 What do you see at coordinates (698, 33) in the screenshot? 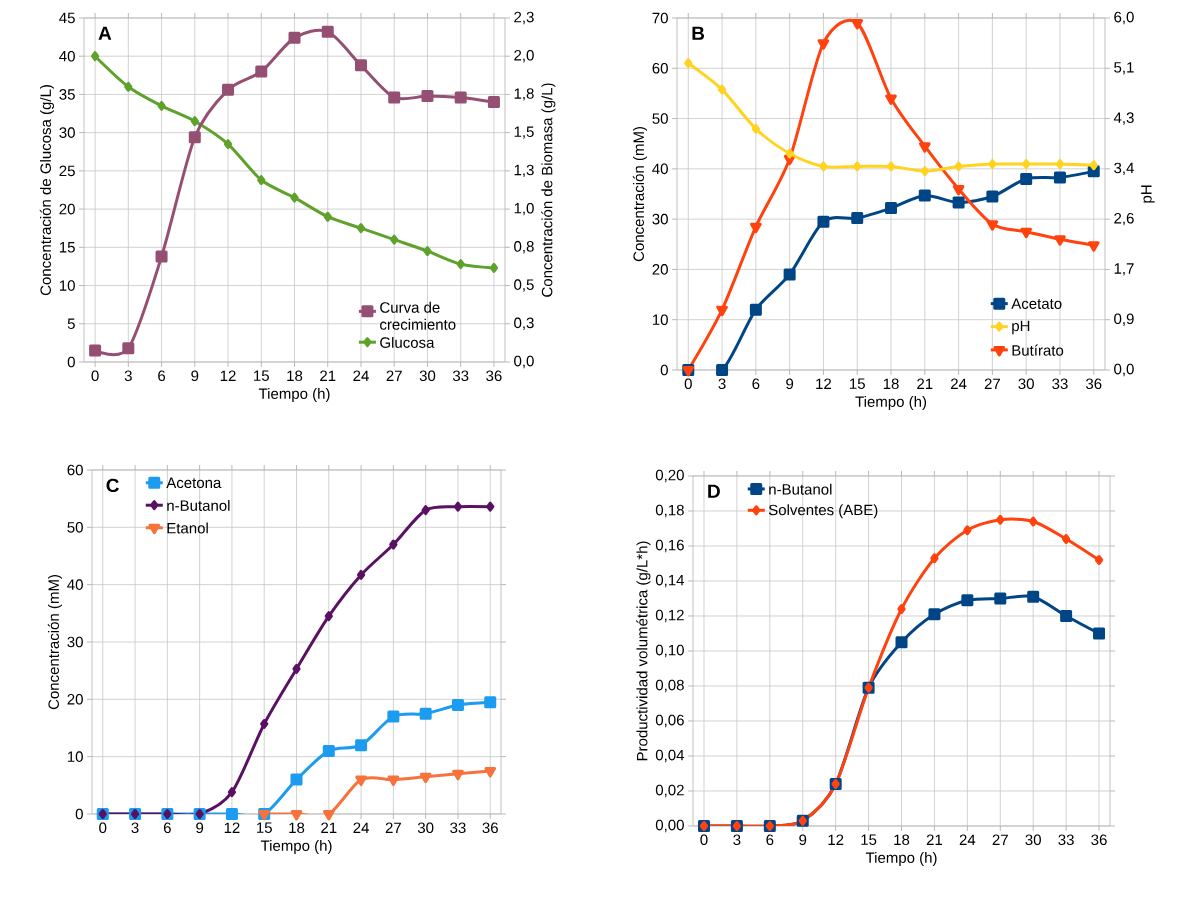
I see `annotation: B` at bounding box center [698, 33].